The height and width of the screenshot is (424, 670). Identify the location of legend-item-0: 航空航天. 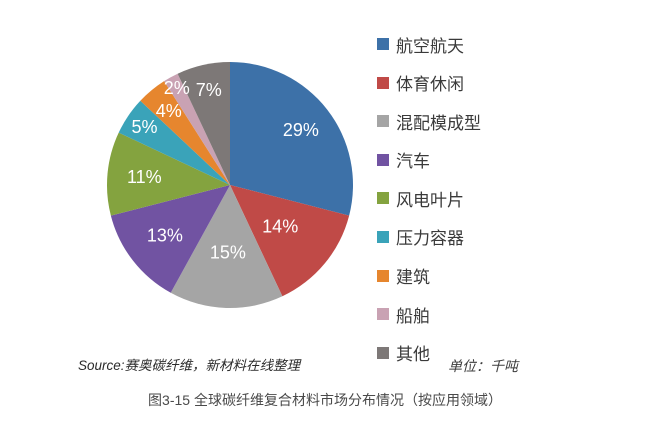
(429, 45).